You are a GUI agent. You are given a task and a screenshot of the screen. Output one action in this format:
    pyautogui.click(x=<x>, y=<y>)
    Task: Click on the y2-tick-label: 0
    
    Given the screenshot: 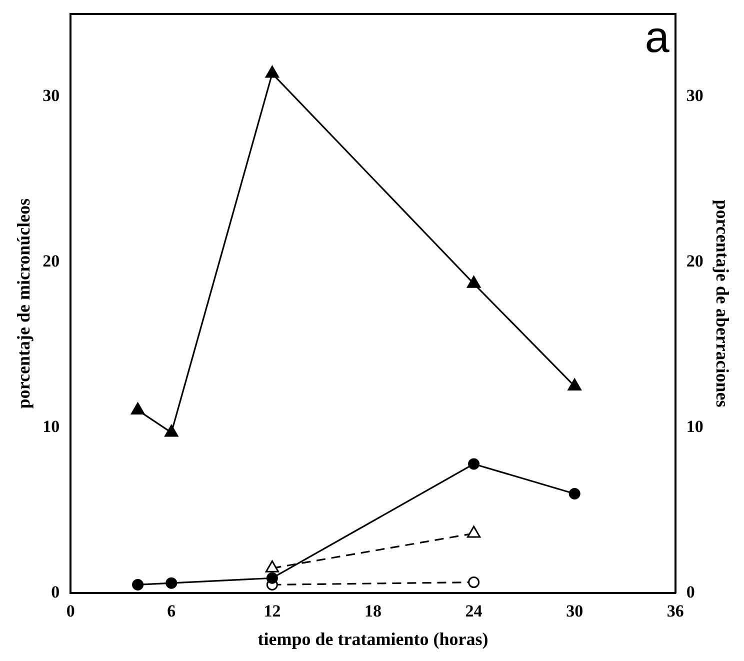 What is the action you would take?
    pyautogui.click(x=690, y=592)
    